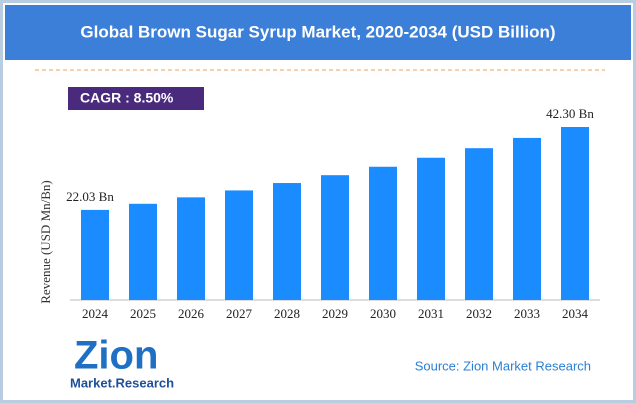 Image resolution: width=636 pixels, height=403 pixels. I want to click on x-tick-label: 2024, so click(95, 313).